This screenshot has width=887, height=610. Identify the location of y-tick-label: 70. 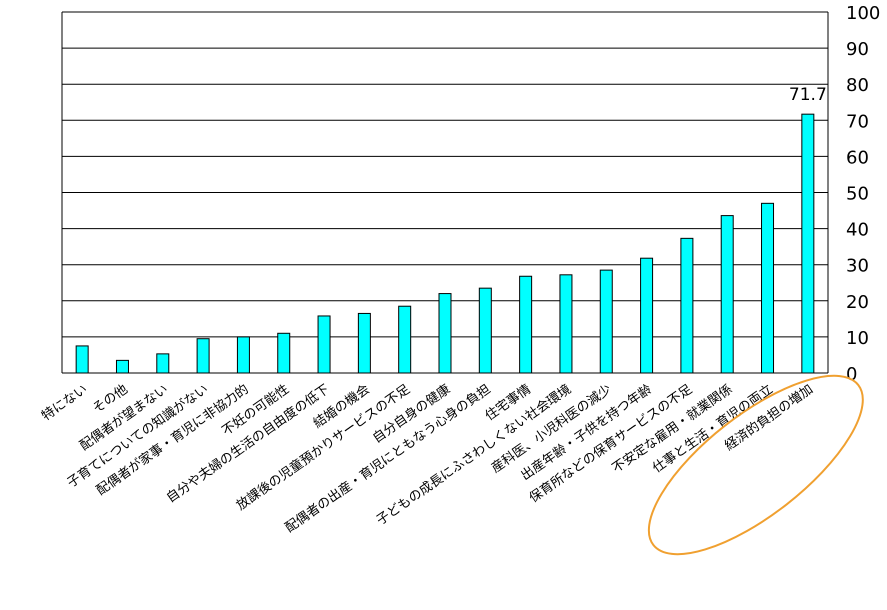
(857, 121).